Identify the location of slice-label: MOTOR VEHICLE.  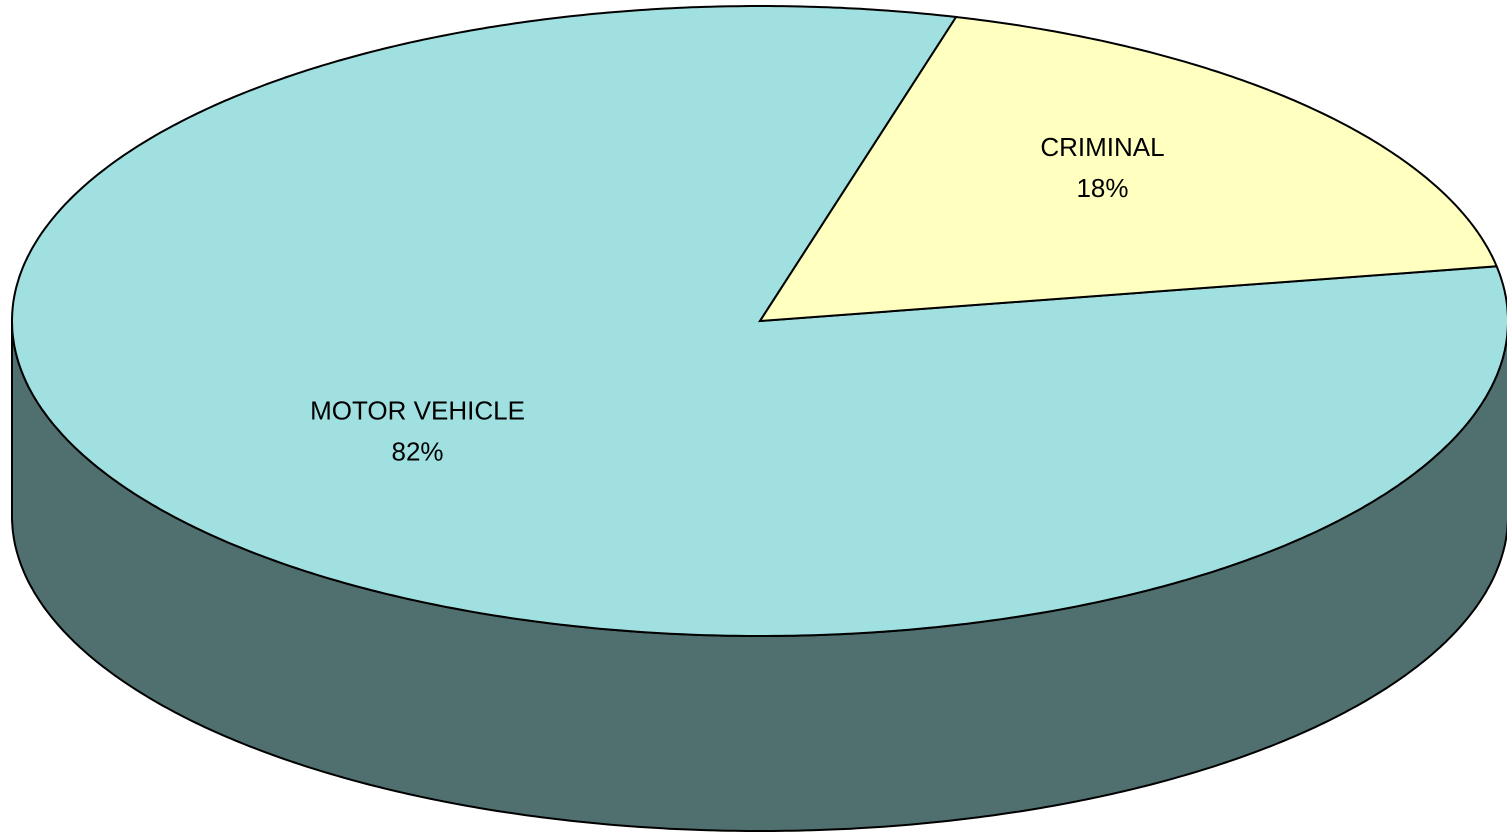
(417, 411).